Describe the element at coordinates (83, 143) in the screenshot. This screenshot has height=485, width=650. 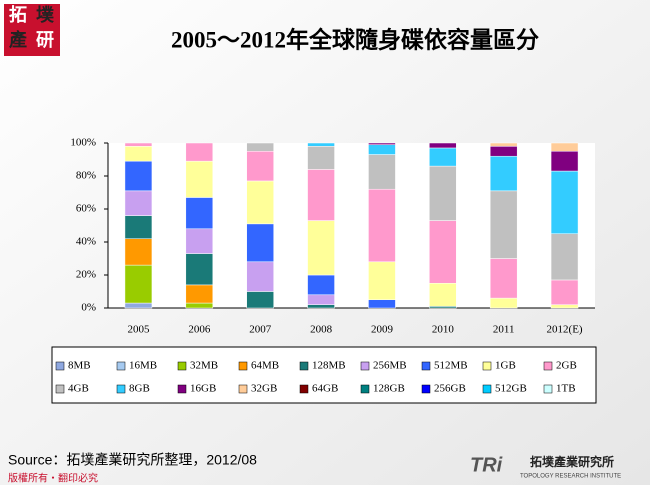
I see `y-tick-label: 100%` at that location.